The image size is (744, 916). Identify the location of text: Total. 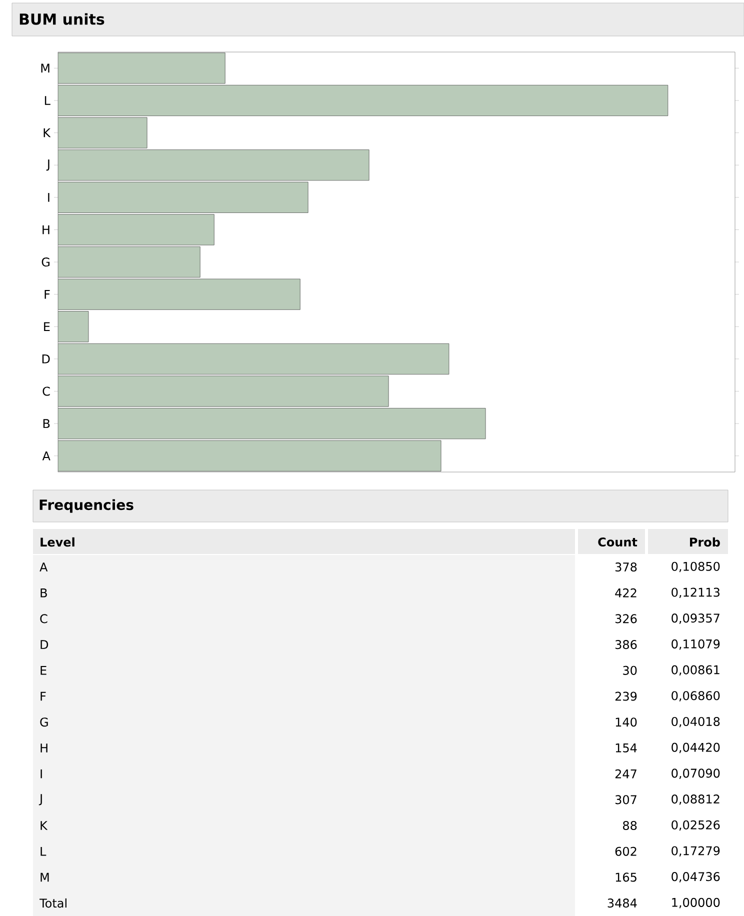
(53, 903).